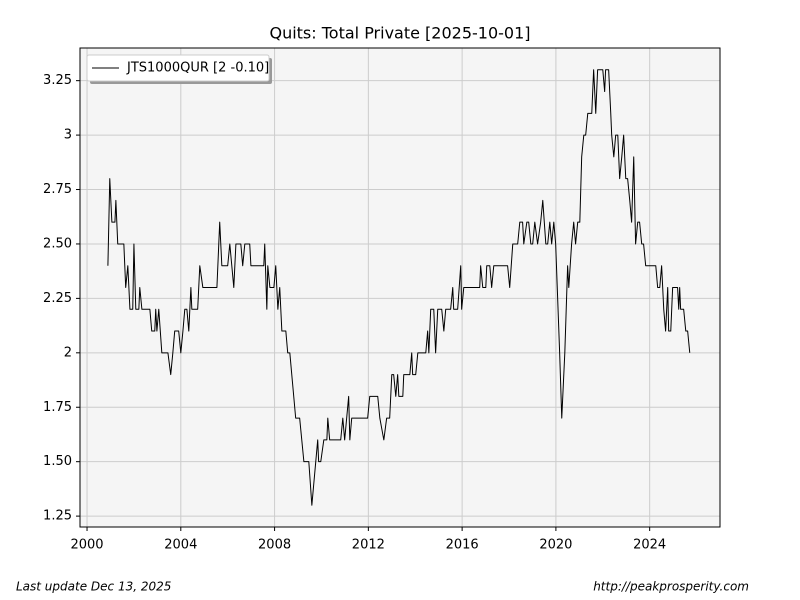 Image resolution: width=800 pixels, height=600 pixels. What do you see at coordinates (197, 68) in the screenshot?
I see `legend-label: JTS1000QUR [2 -0.10]` at bounding box center [197, 68].